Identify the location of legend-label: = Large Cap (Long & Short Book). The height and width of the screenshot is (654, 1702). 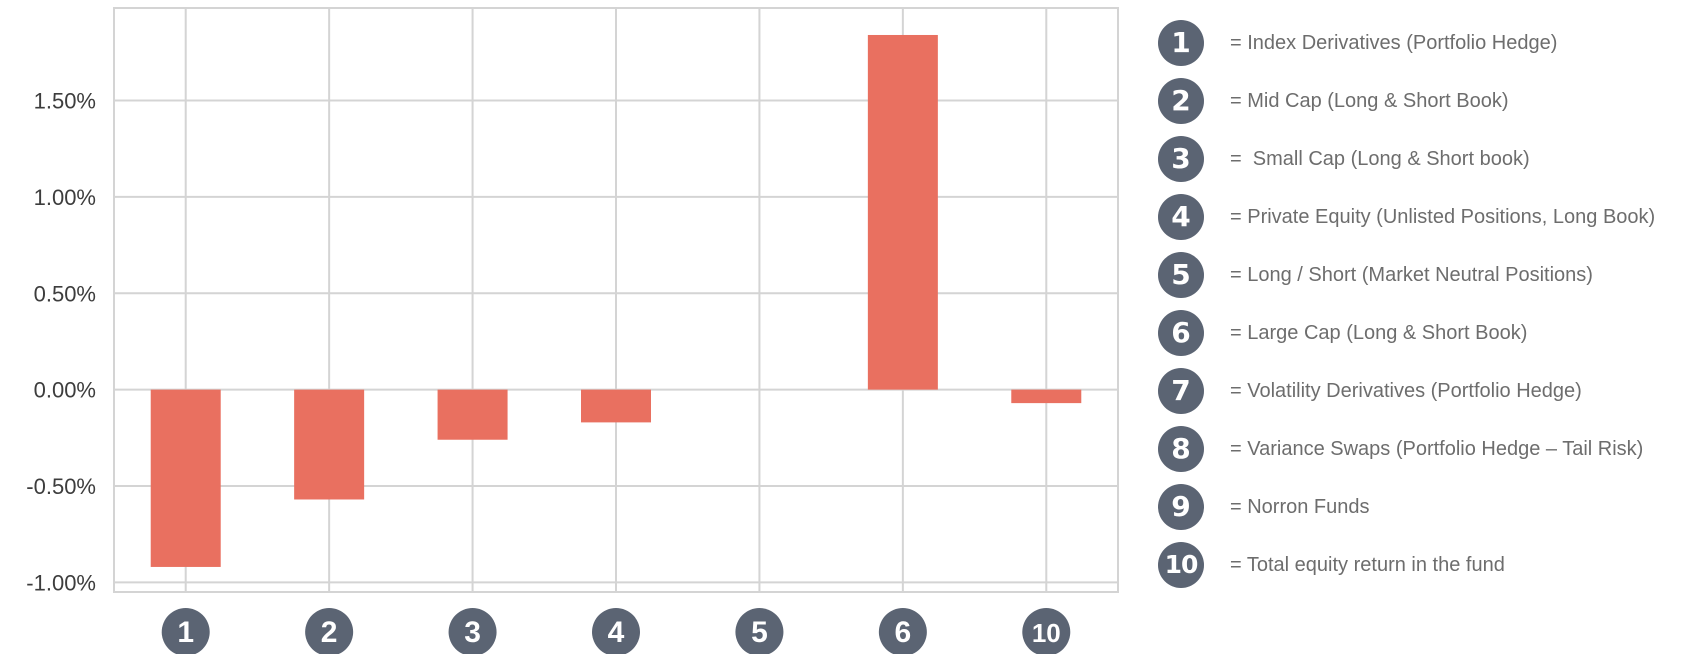
(1379, 333).